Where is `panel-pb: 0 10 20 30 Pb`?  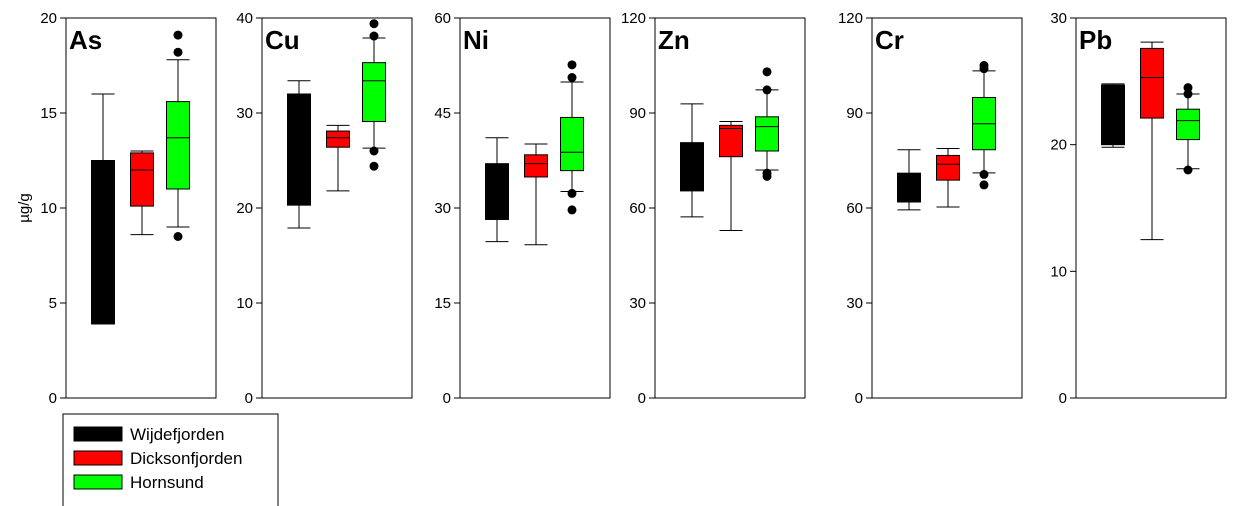
panel-pb: 0 10 20 30 Pb is located at coordinates (1138, 208).